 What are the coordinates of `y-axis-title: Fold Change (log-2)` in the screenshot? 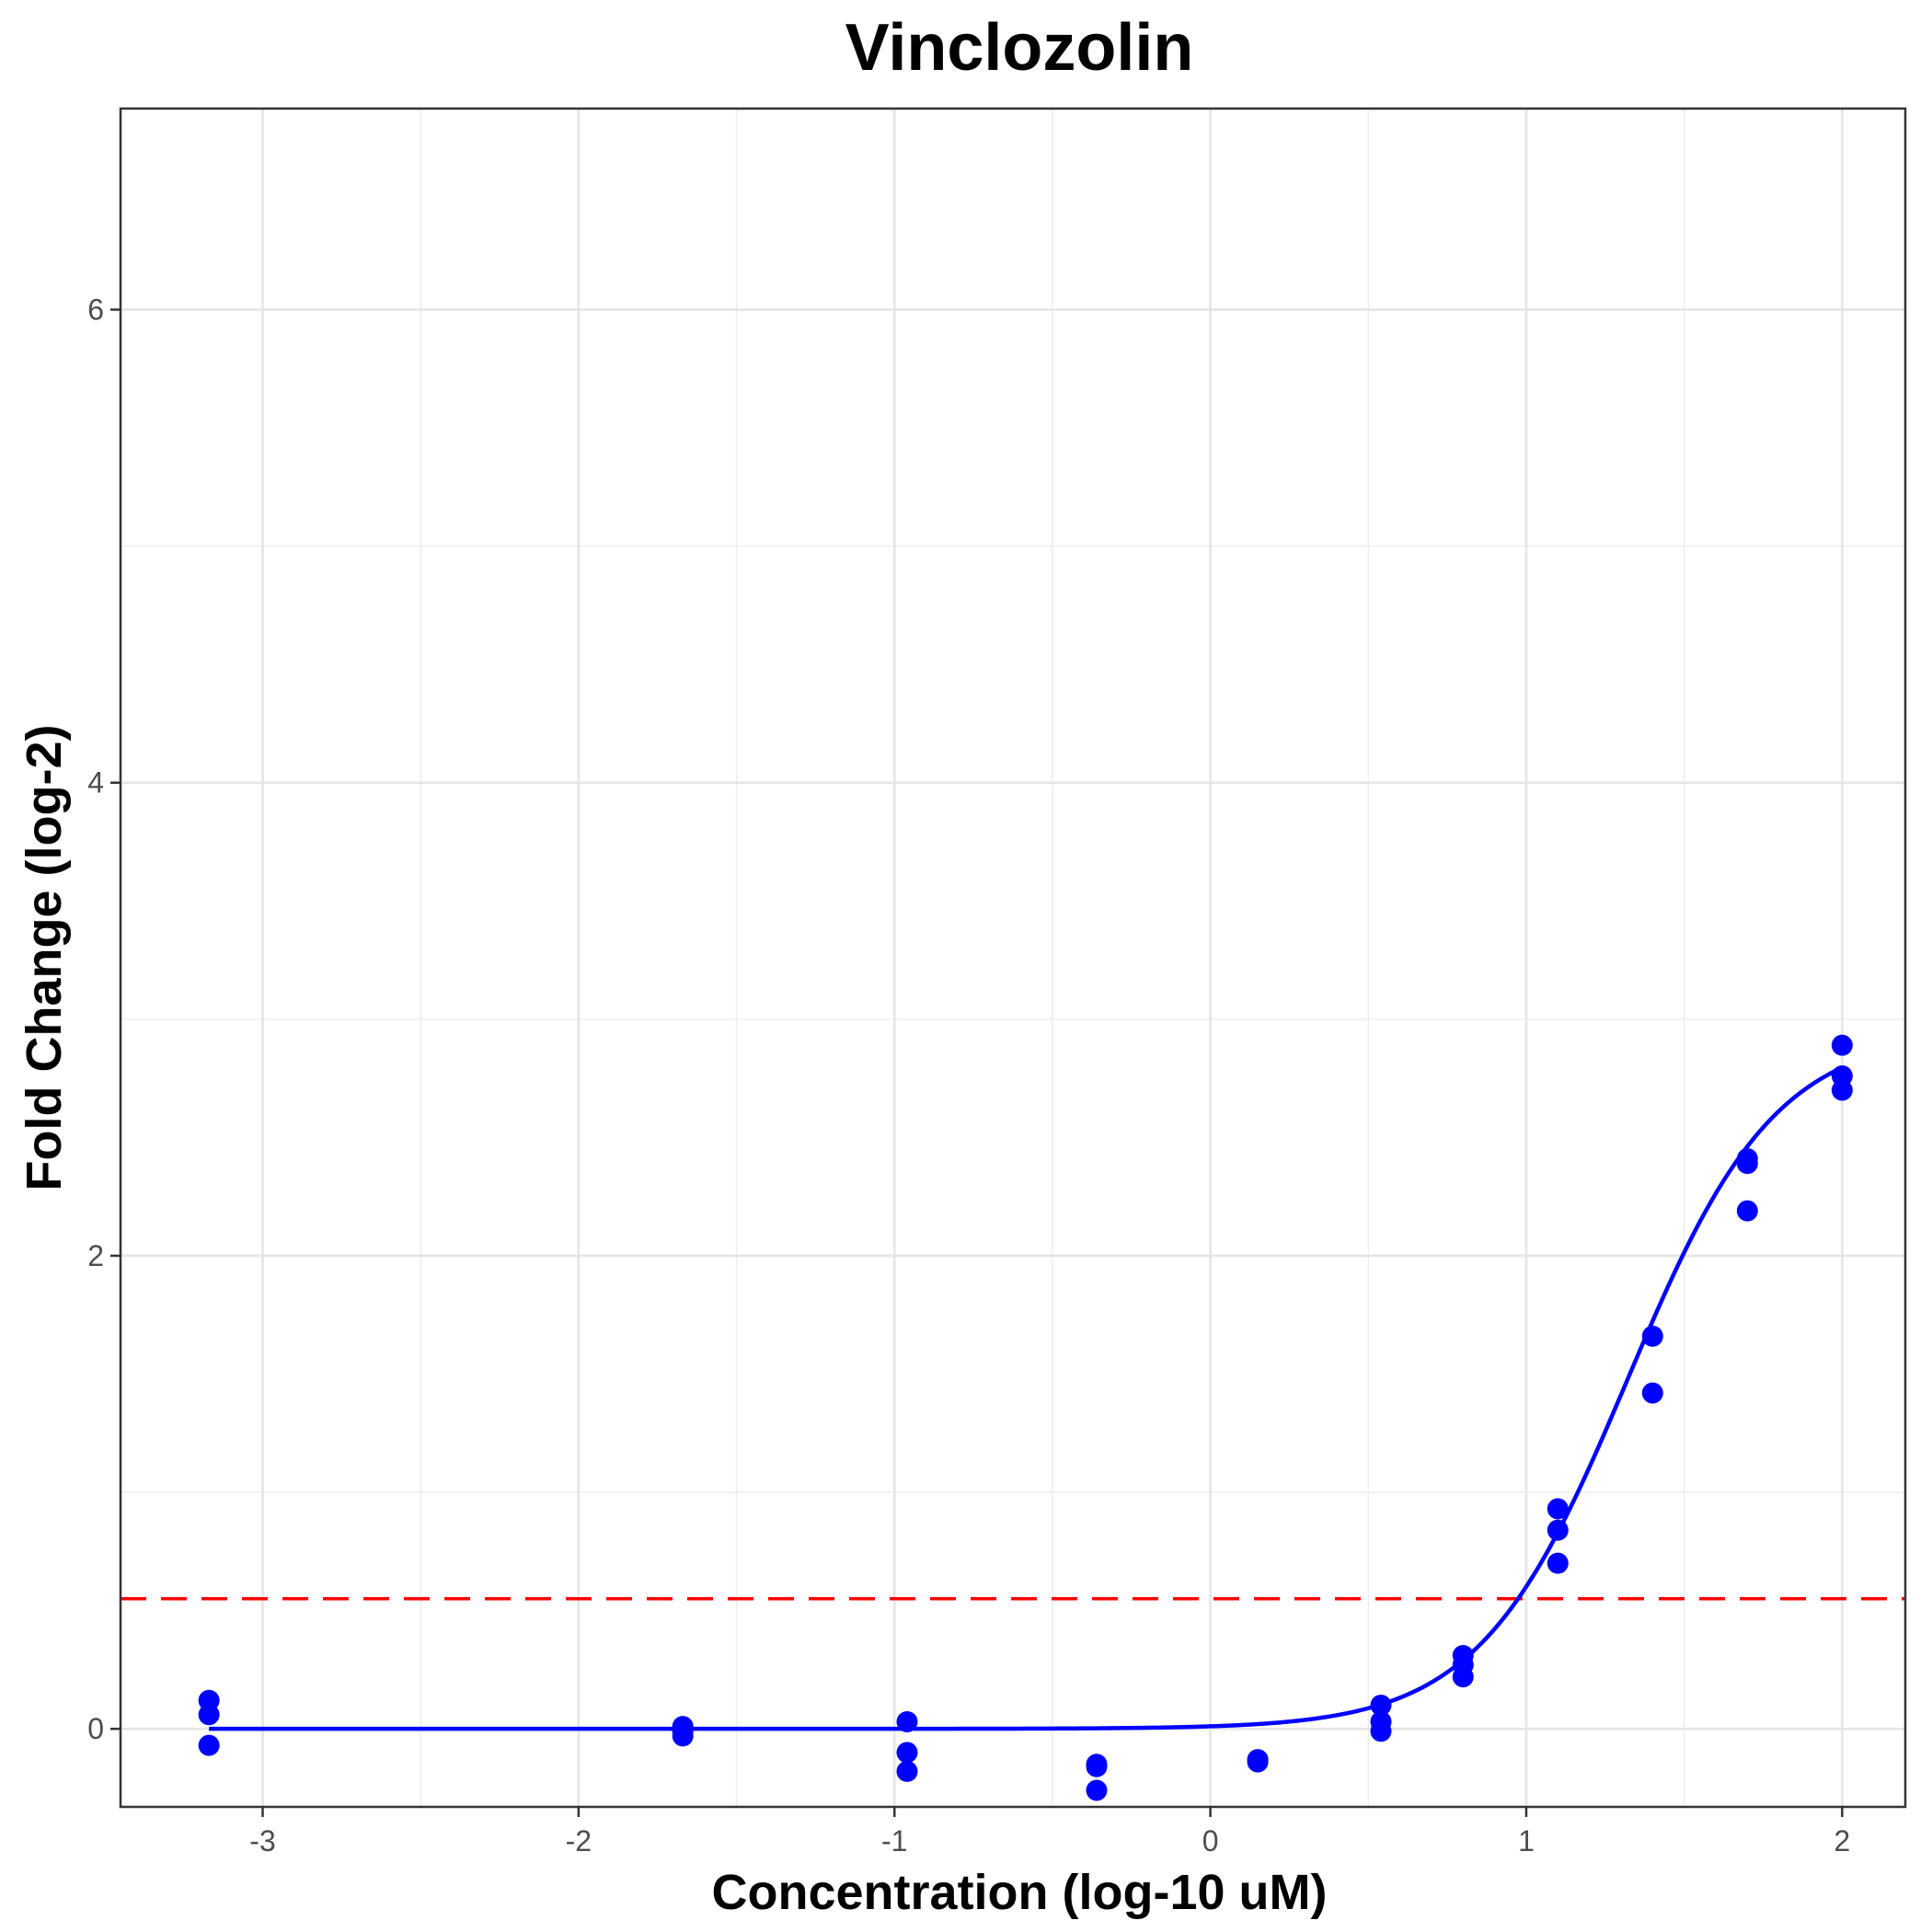 It's located at (44, 958).